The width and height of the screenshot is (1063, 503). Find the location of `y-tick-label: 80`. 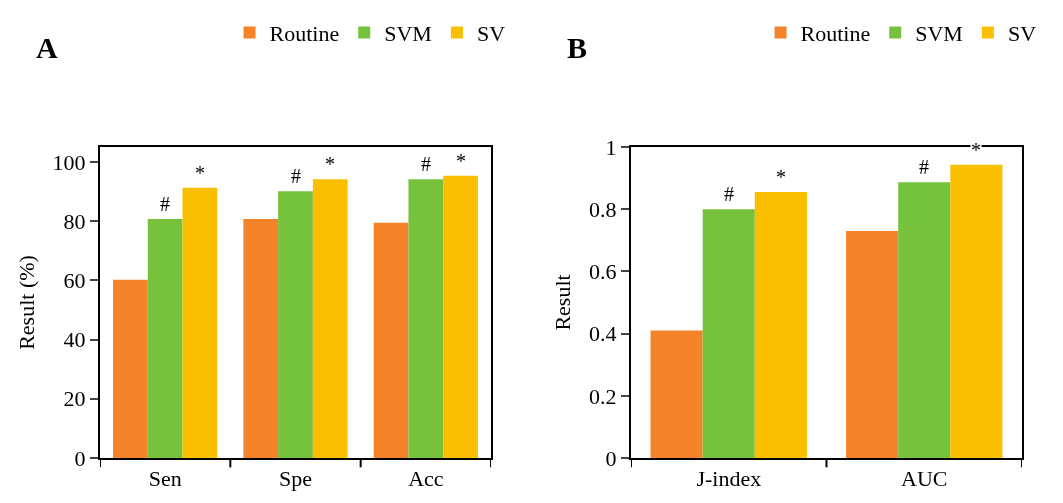

y-tick-label: 80 is located at coordinates (74, 221).